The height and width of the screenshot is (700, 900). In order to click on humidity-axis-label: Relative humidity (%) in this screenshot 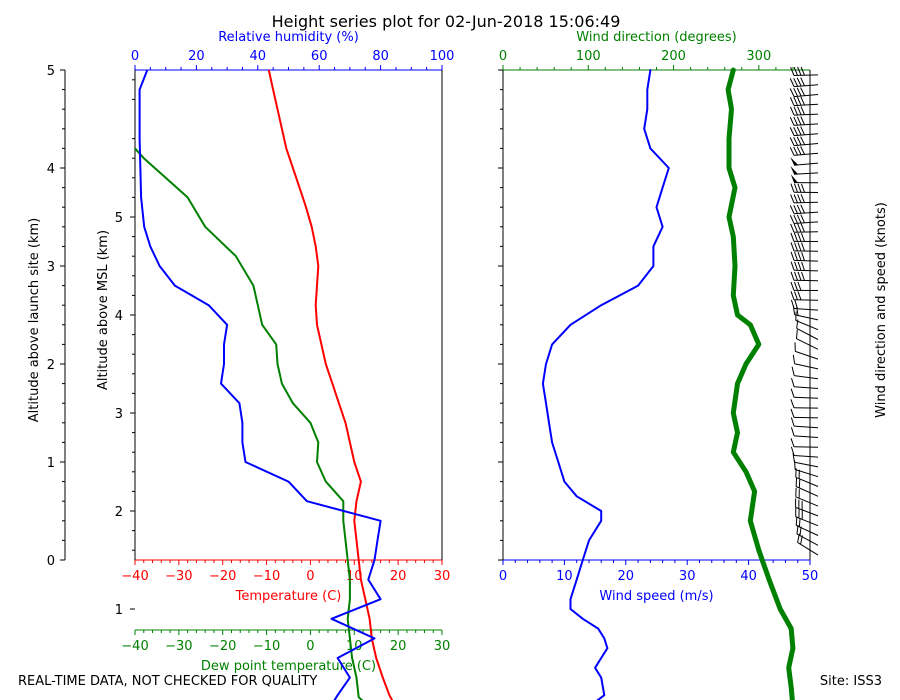, I will do `click(288, 37)`.